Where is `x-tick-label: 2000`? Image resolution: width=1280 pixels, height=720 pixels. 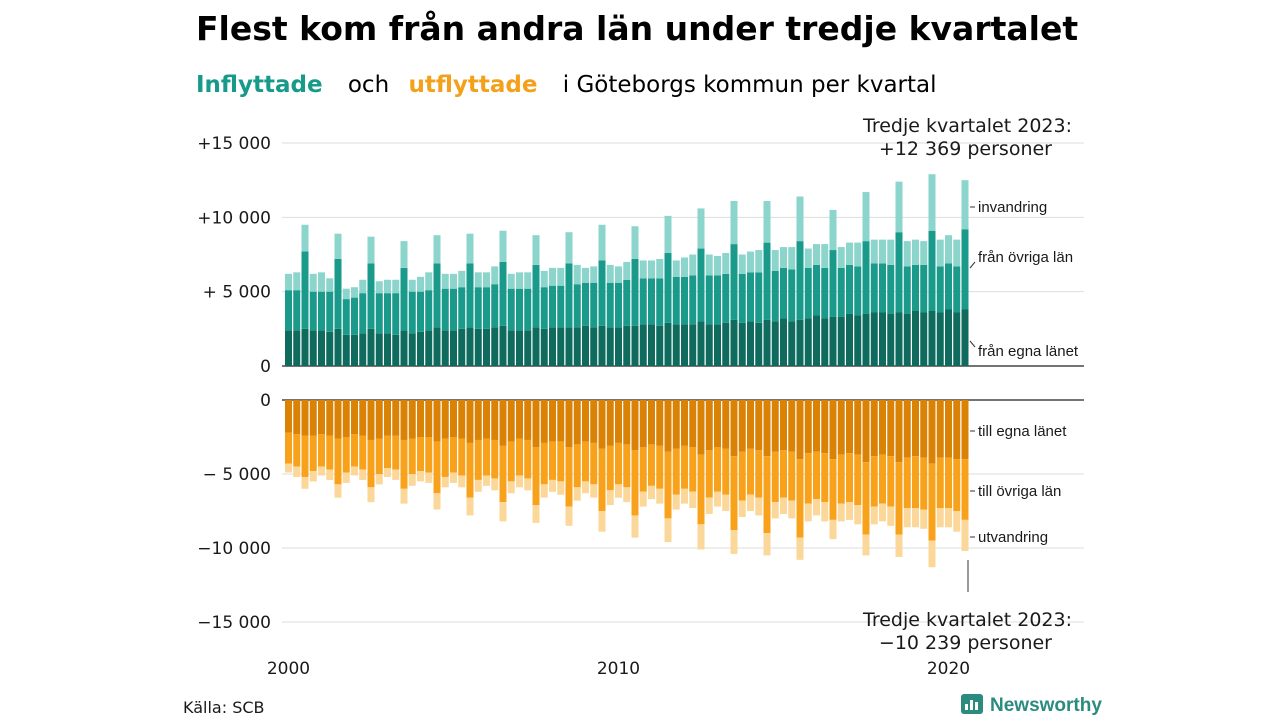 x-tick-label: 2000 is located at coordinates (288, 669).